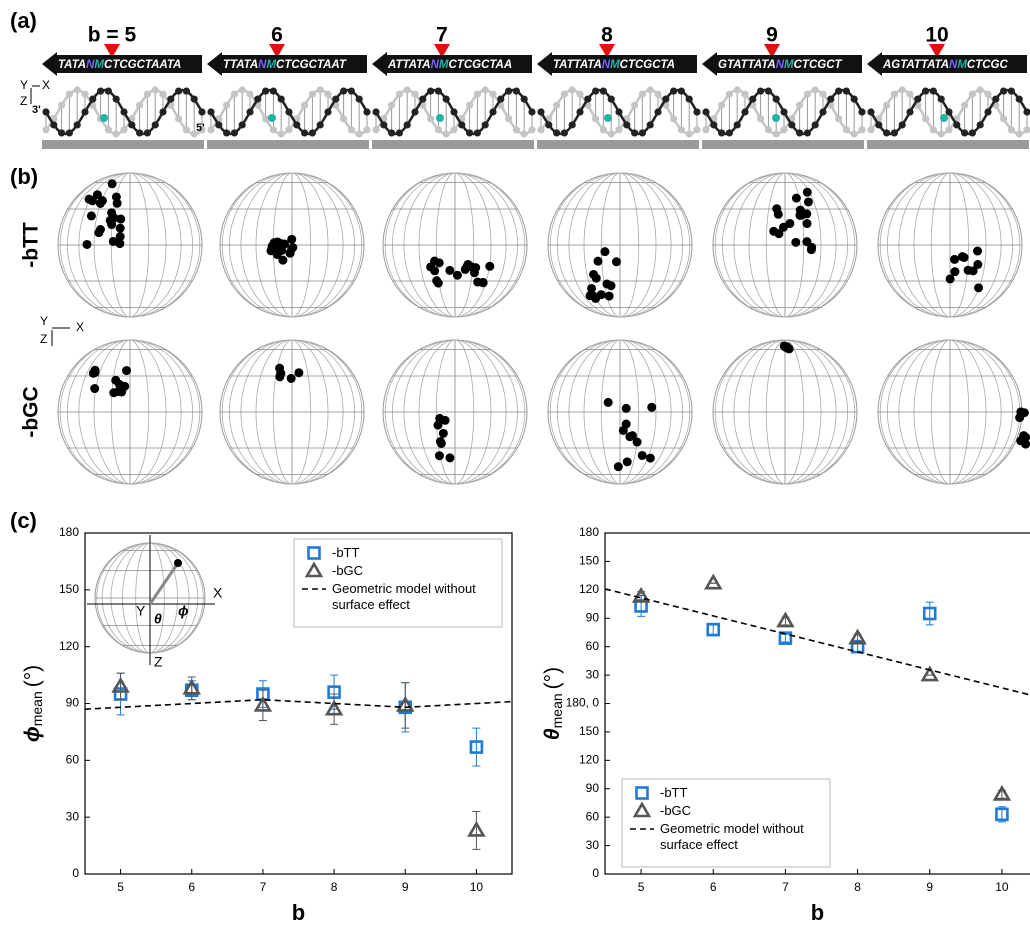 Image resolution: width=1030 pixels, height=926 pixels. I want to click on sequence: TTATANMCTCGCTAAT, so click(285, 65).